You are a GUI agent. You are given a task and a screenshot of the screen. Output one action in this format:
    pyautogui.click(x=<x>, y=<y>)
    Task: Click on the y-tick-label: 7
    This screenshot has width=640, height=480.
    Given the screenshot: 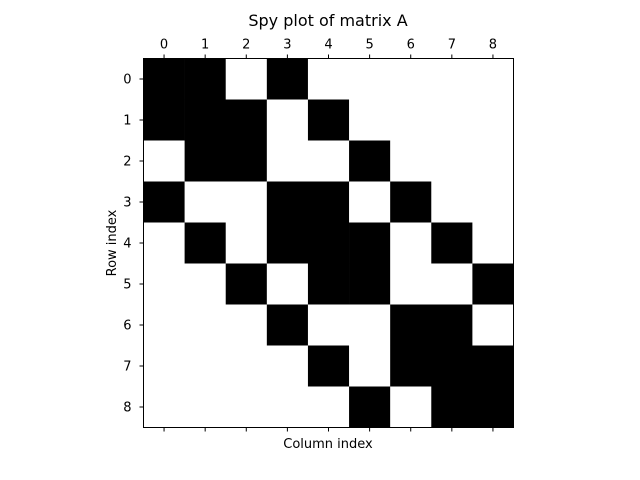 What is the action you would take?
    pyautogui.click(x=127, y=367)
    